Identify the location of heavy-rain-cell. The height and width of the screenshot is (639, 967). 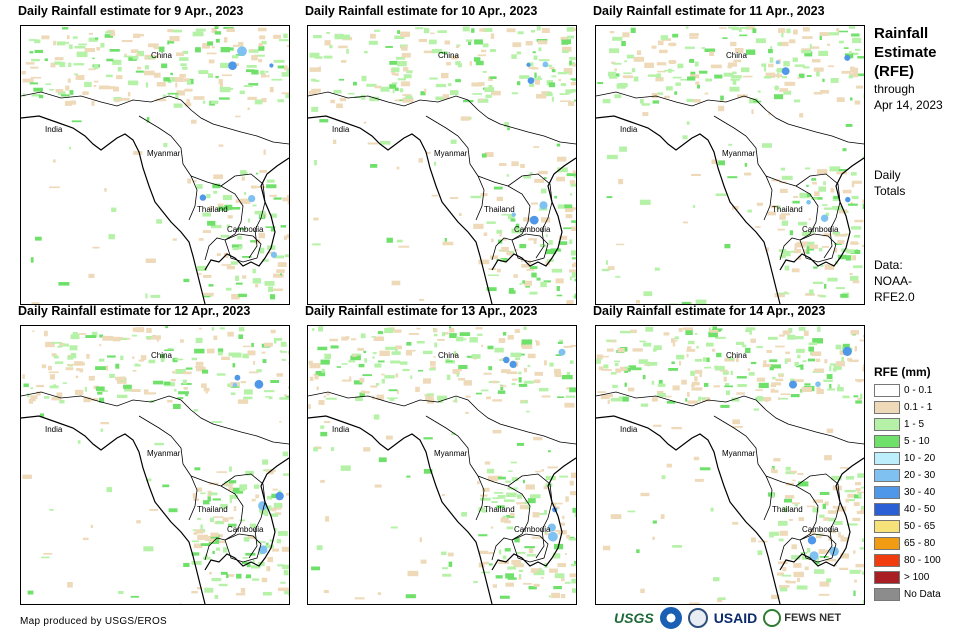
(777, 62).